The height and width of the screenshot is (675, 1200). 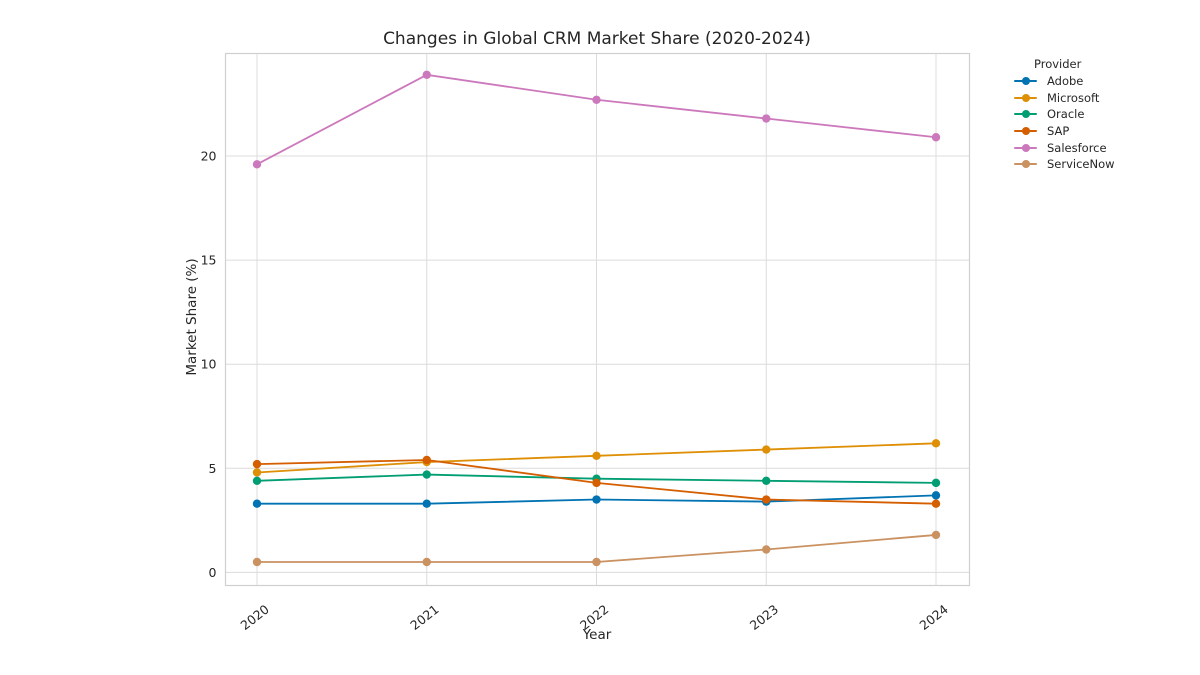 I want to click on legend-label: Microsoft, so click(x=1073, y=97).